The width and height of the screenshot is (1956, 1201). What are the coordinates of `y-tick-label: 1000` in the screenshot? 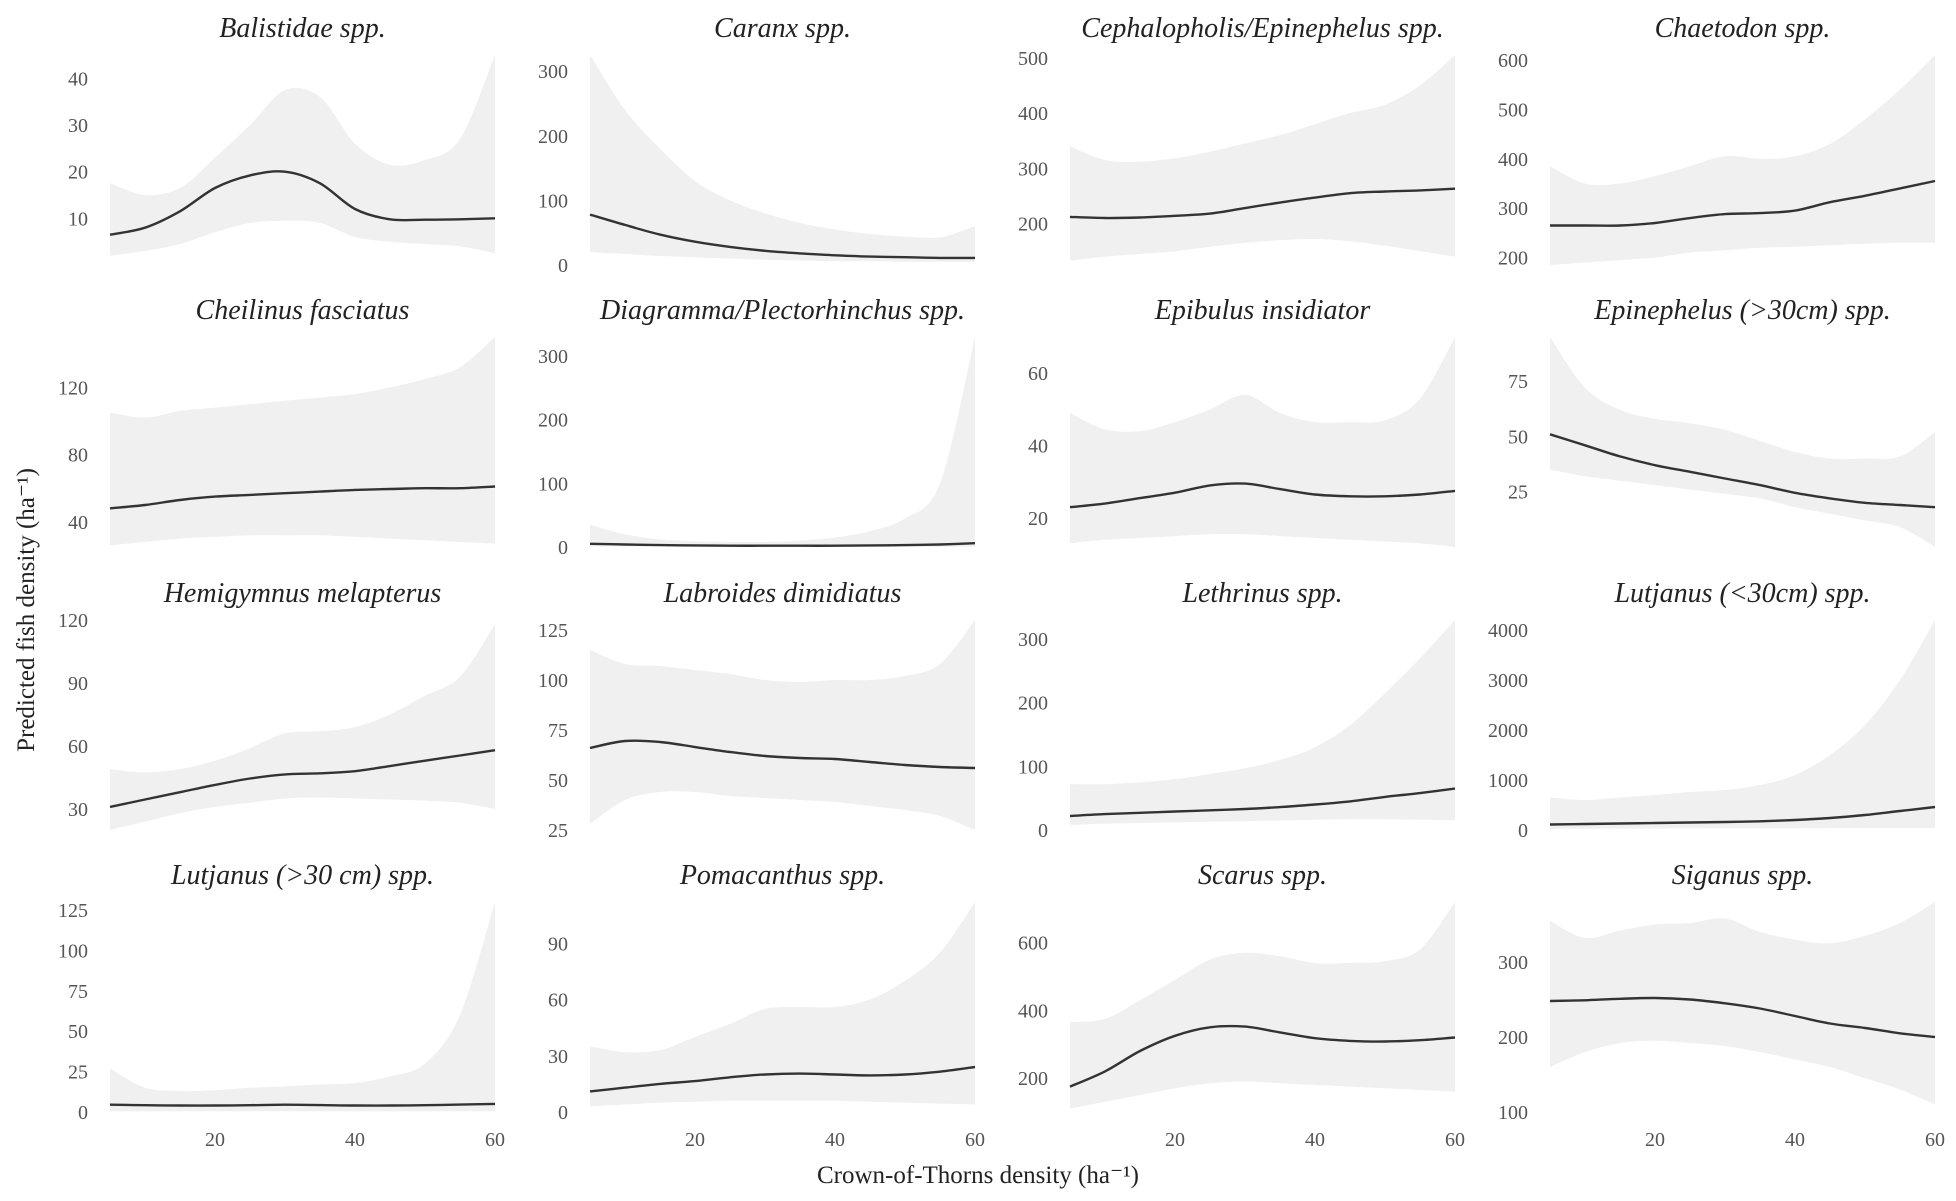 It's located at (1508, 781).